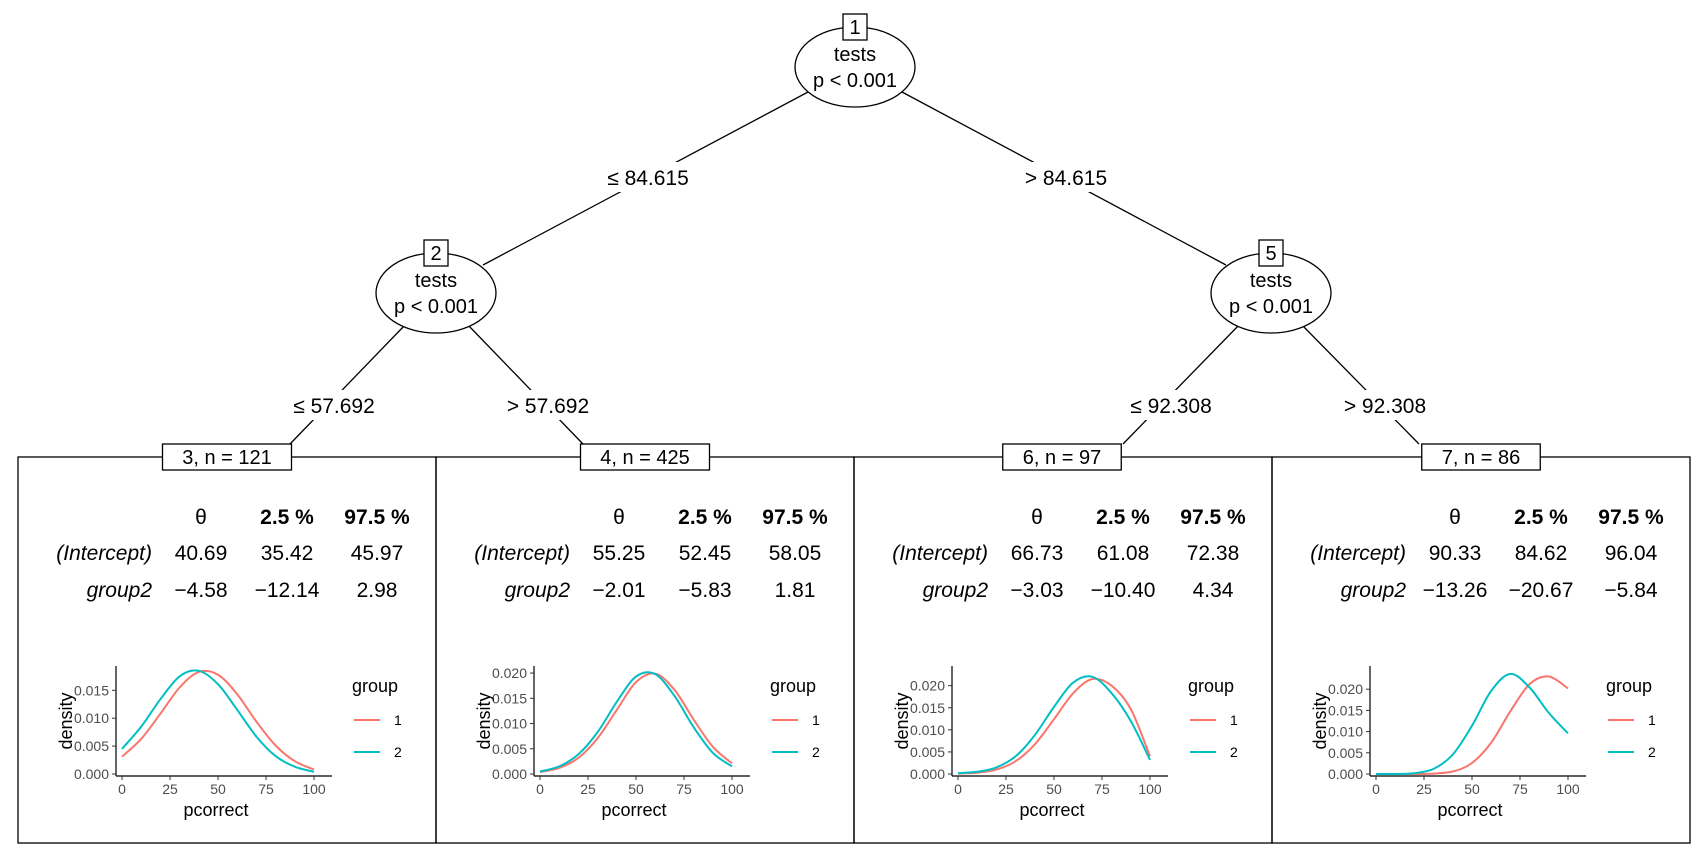  I want to click on edge-label-1-5: > 84.615, so click(1066, 178).